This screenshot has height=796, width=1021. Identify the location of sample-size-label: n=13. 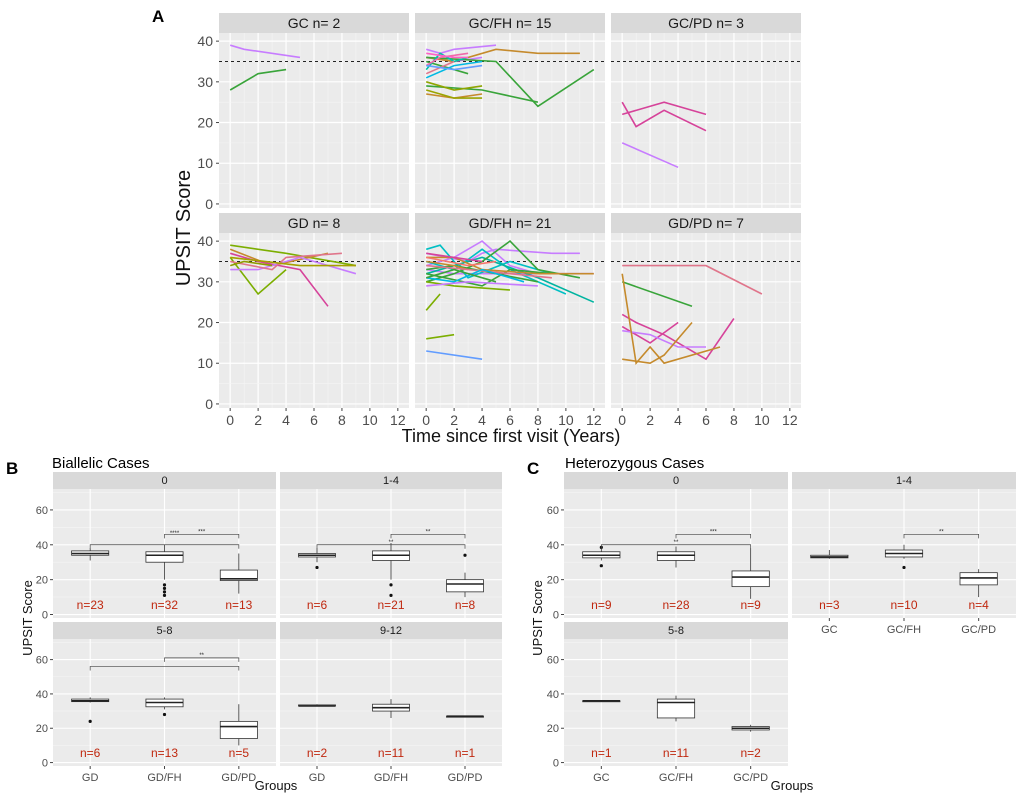
(164, 753).